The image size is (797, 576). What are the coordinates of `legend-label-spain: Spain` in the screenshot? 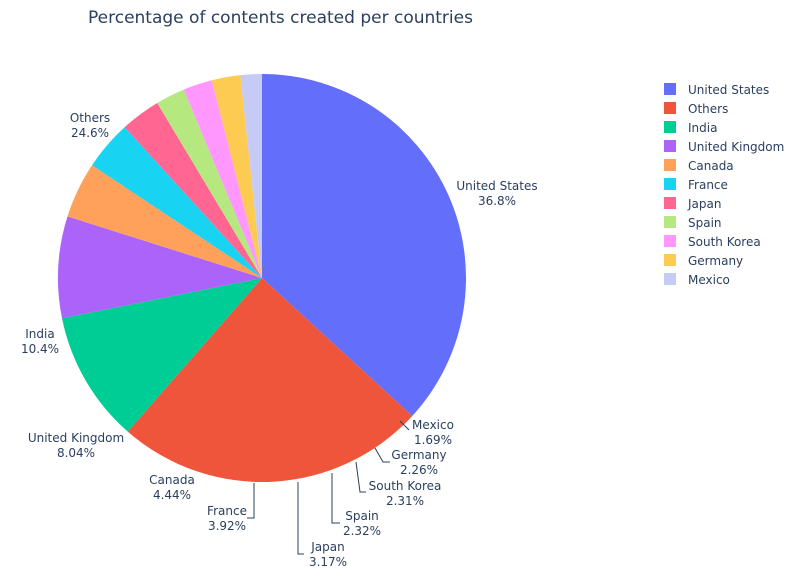 It's located at (705, 223).